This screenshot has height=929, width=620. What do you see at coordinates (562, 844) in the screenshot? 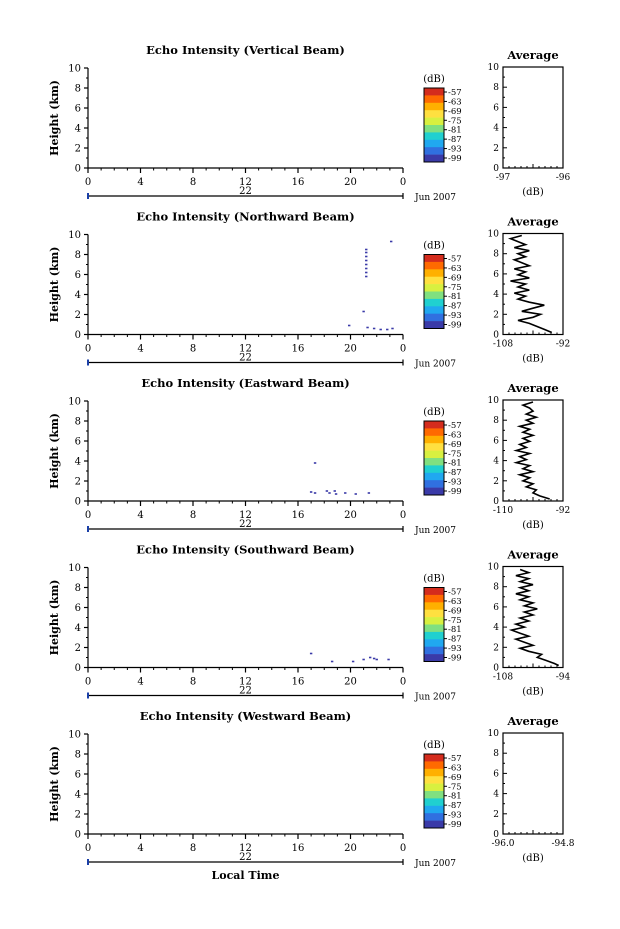
I see `profile-x-tick-label: -94.8` at bounding box center [562, 844].